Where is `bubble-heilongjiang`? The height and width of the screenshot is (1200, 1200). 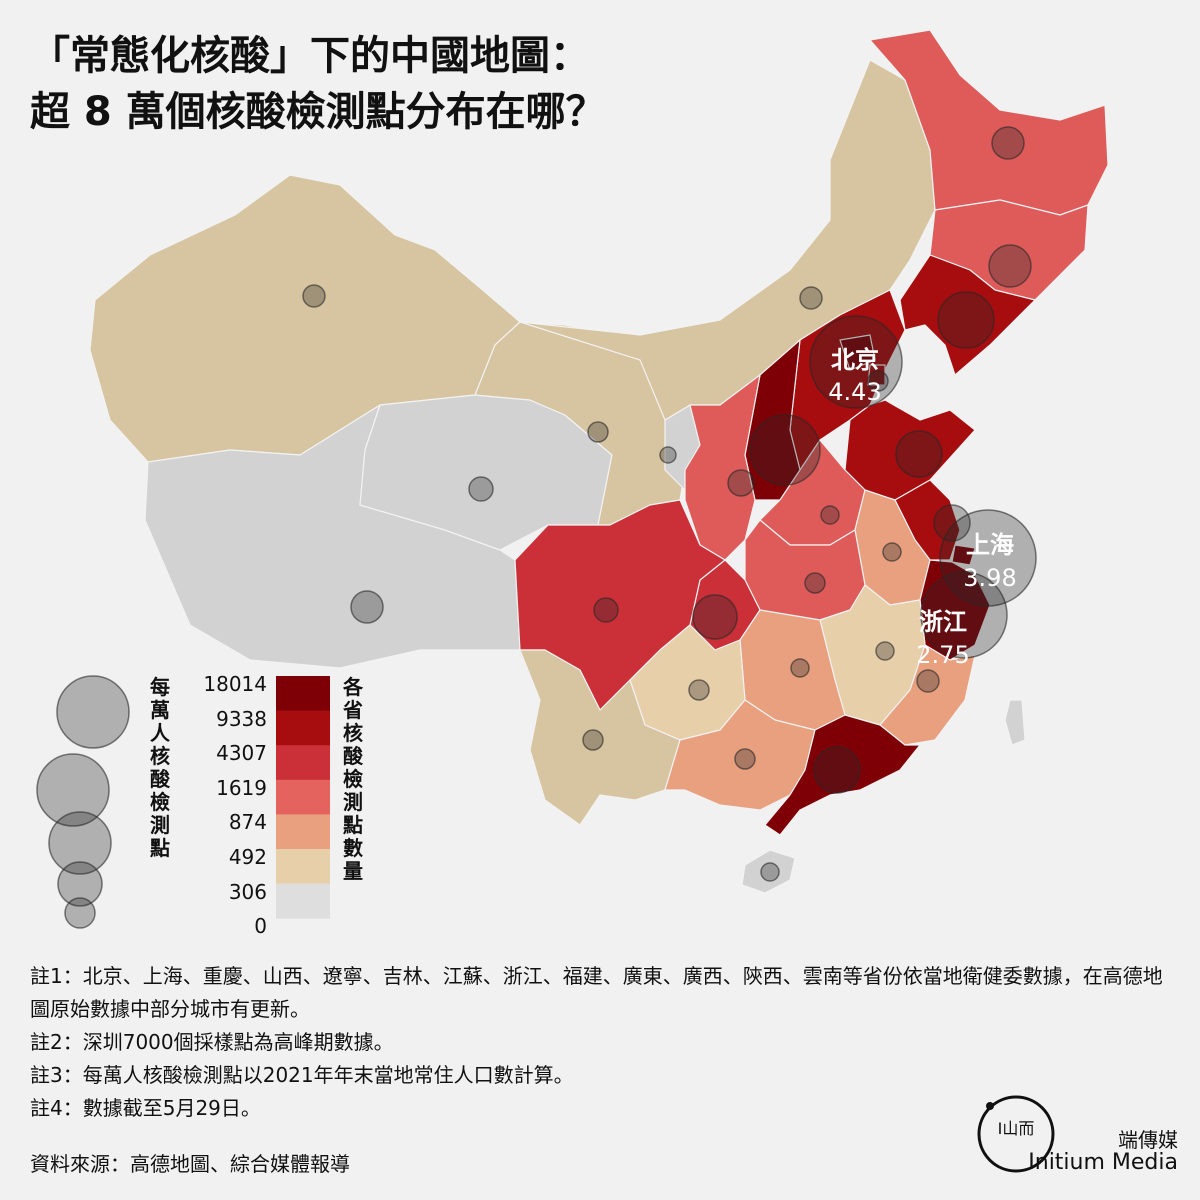
bubble-heilongjiang is located at coordinates (1008, 143).